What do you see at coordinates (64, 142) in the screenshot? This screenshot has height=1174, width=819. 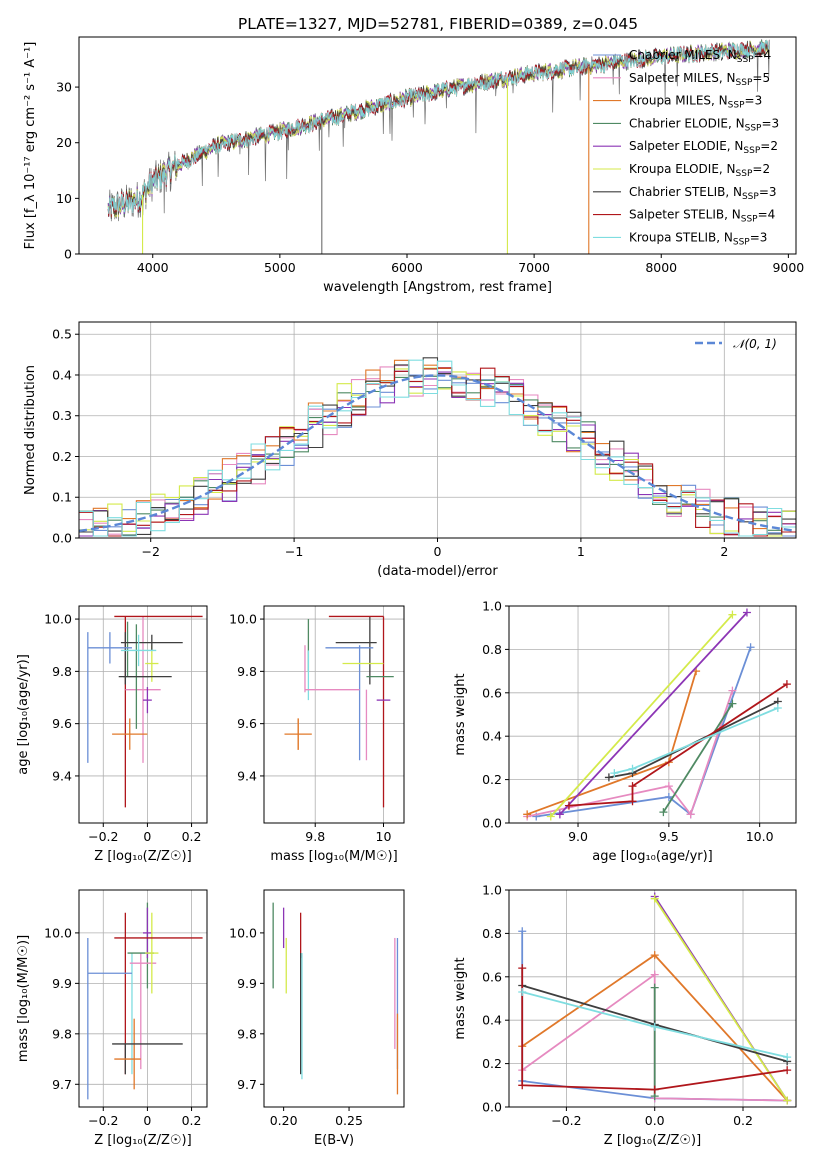 I see `y-tick-label: 20` at bounding box center [64, 142].